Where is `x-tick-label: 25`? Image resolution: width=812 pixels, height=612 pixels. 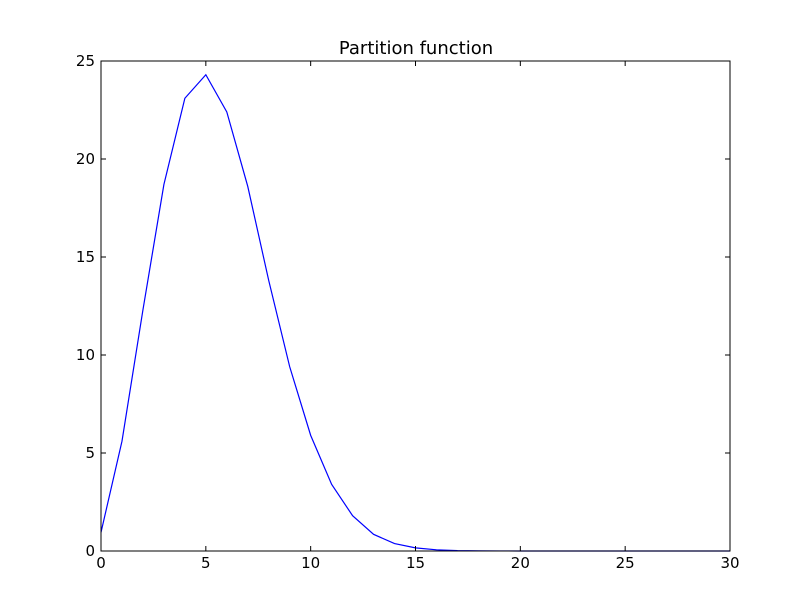 x-tick-label: 25 is located at coordinates (625, 563).